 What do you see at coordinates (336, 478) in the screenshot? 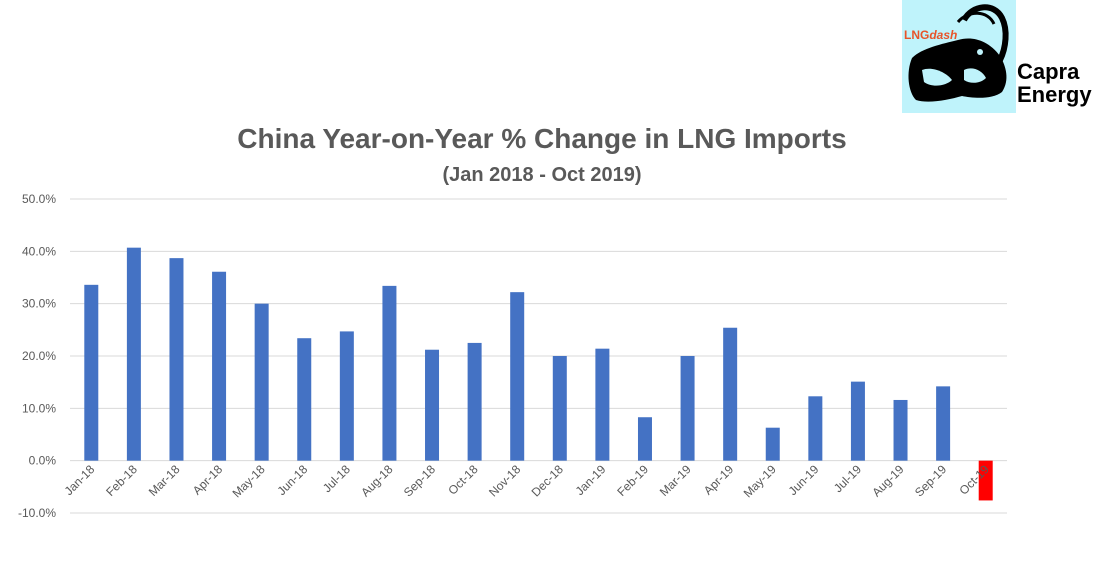
I see `x-tick-label: Jul-18` at bounding box center [336, 478].